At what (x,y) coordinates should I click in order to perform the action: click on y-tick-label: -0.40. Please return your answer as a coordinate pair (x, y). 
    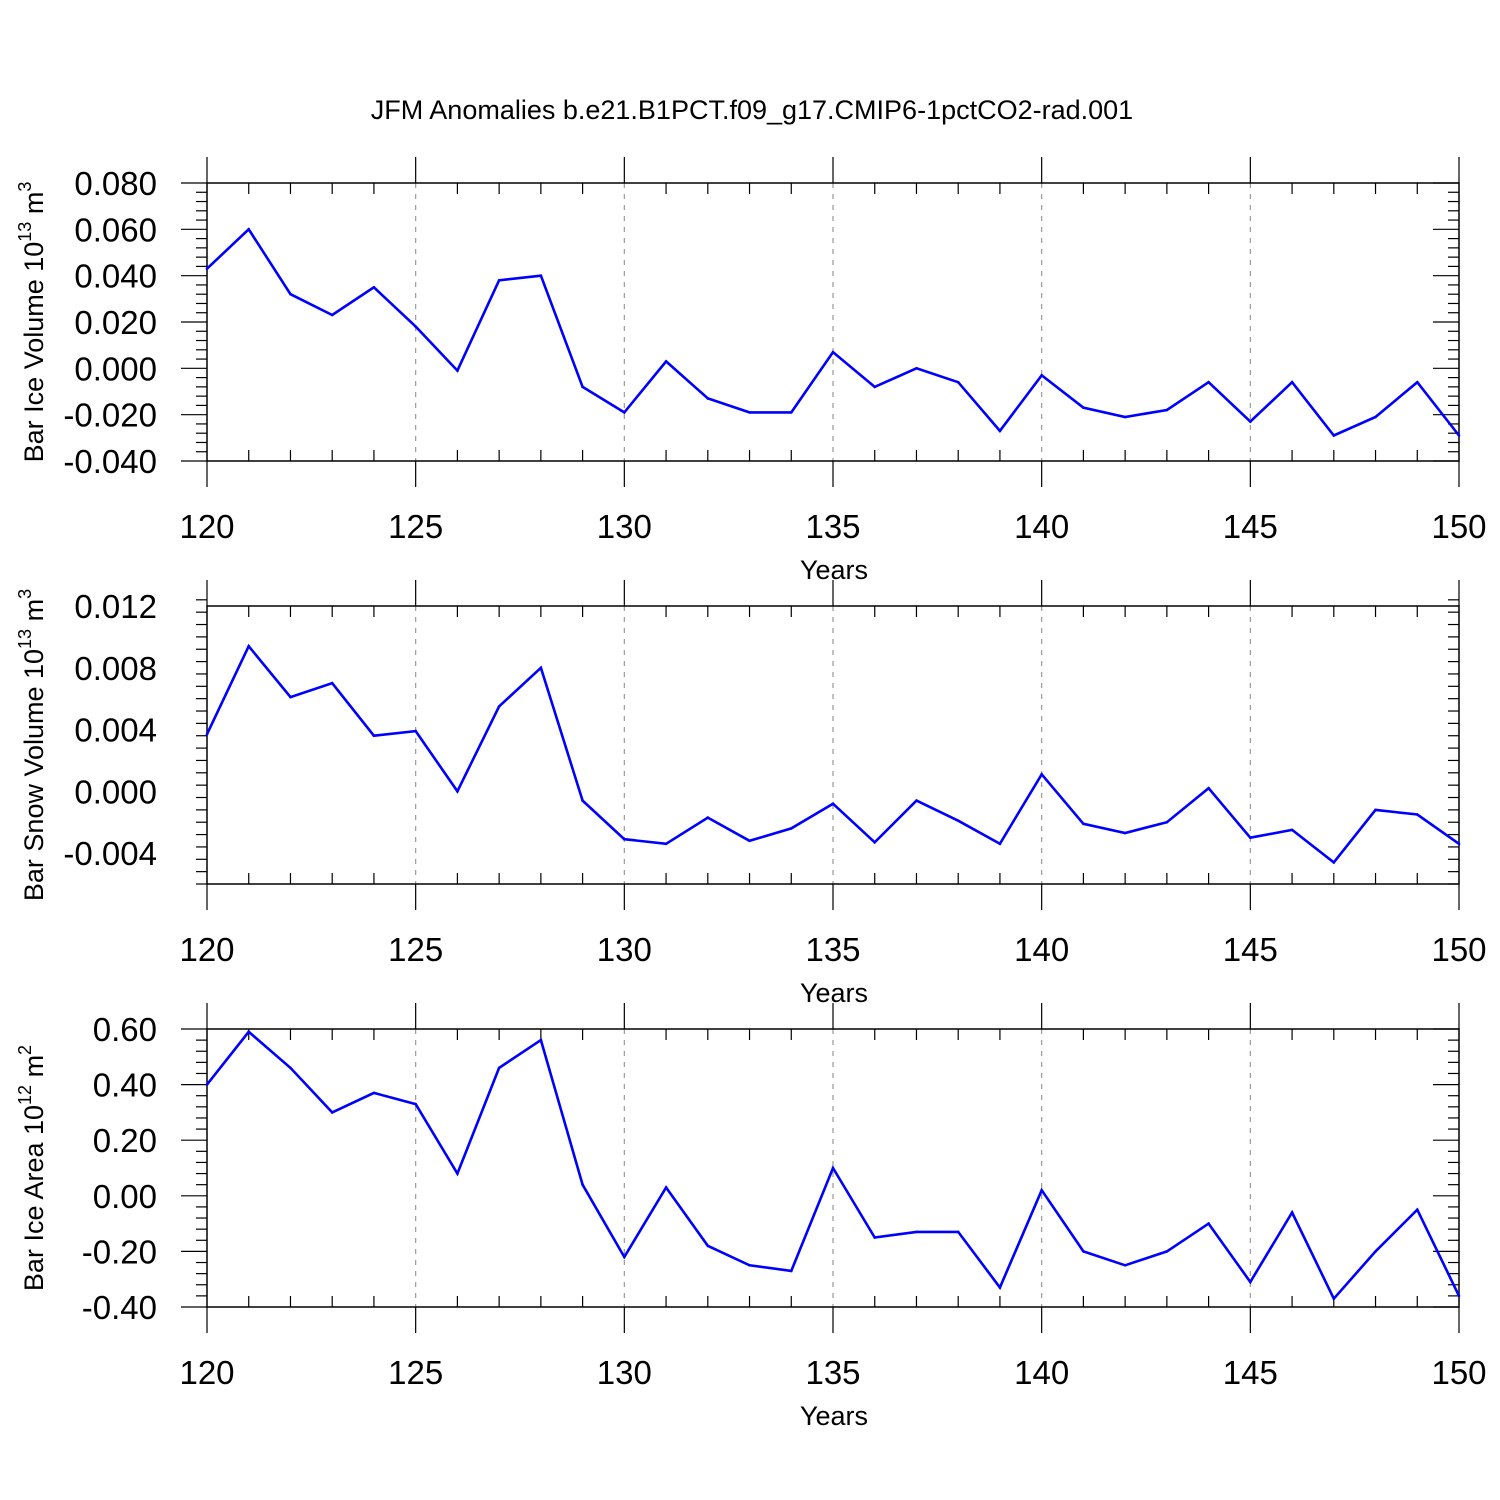
    Looking at the image, I should click on (119, 1307).